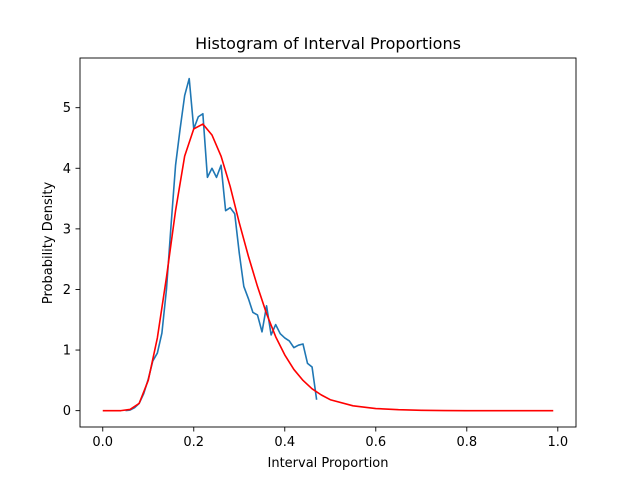  Describe the element at coordinates (328, 463) in the screenshot. I see `x-axis-label: Interval Proportion` at that location.